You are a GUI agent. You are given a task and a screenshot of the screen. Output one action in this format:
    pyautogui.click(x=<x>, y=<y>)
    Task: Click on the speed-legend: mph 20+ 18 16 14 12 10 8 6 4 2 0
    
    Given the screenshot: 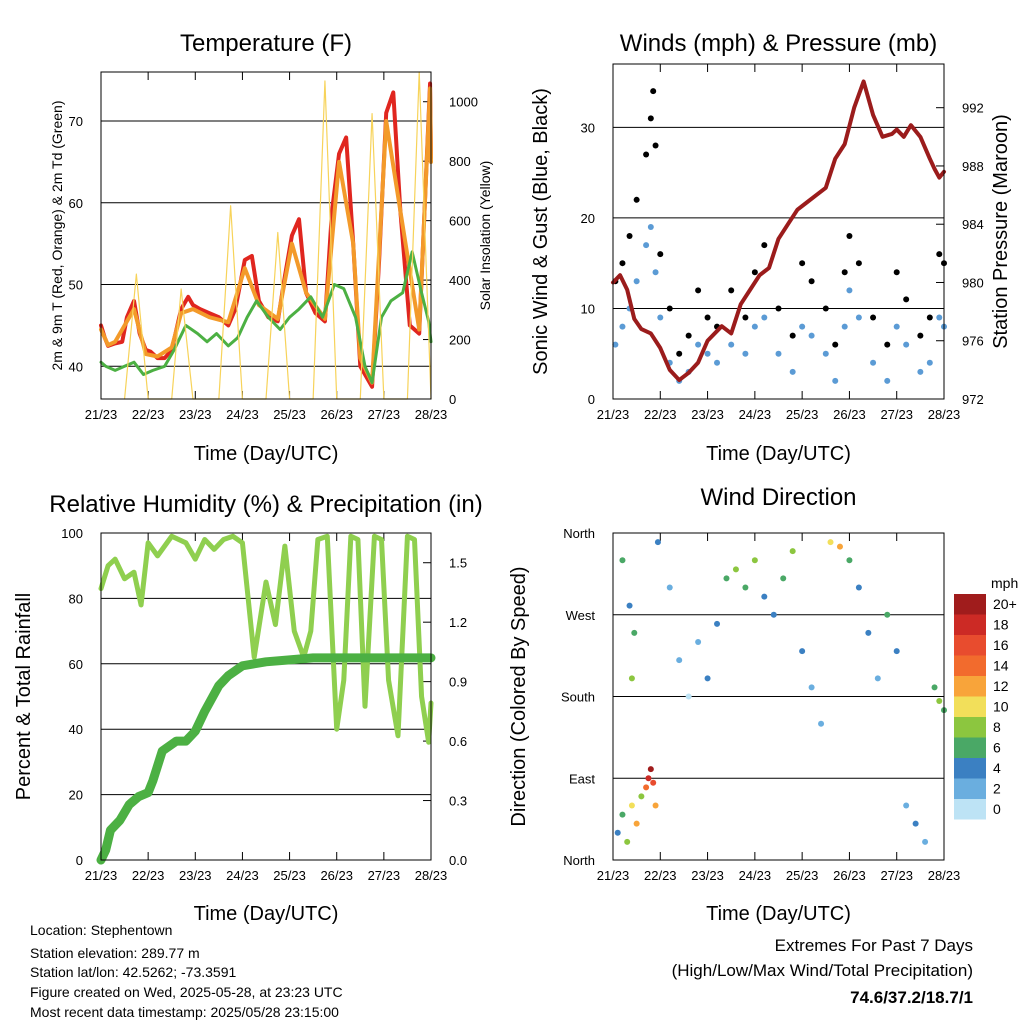 What is the action you would take?
    pyautogui.click(x=986, y=697)
    